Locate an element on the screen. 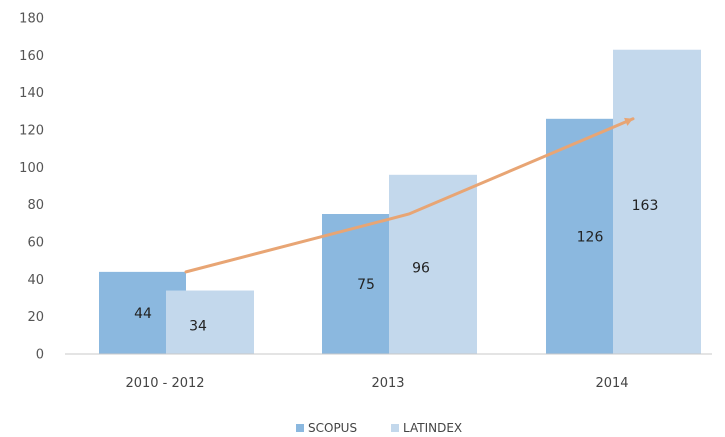 The height and width of the screenshot is (437, 725). data-label-scopus: 75 is located at coordinates (366, 285).